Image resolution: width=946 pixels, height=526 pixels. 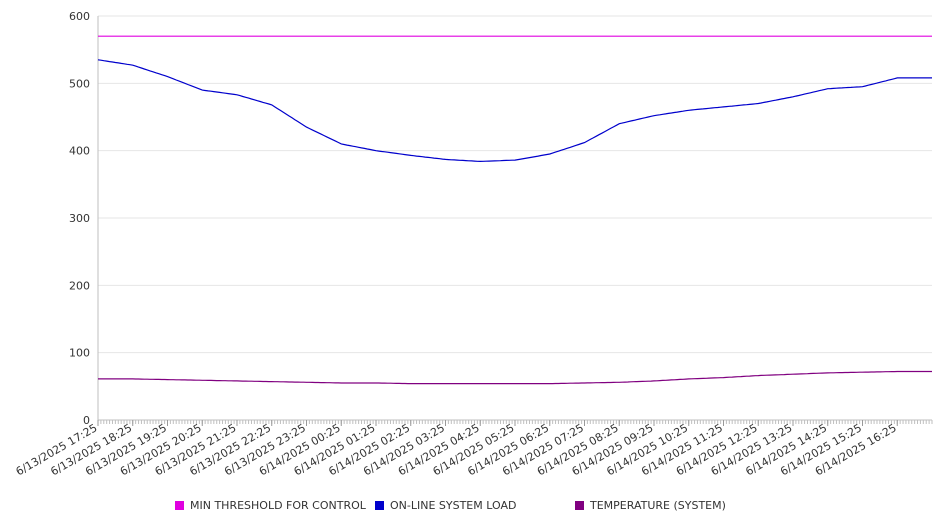 I want to click on legend-swatch-temperature, so click(x=579, y=505).